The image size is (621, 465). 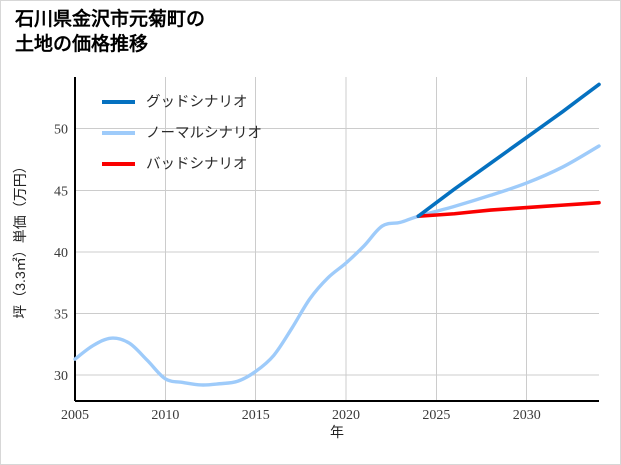 I want to click on y-tick-label: 40, so click(x=61, y=253).